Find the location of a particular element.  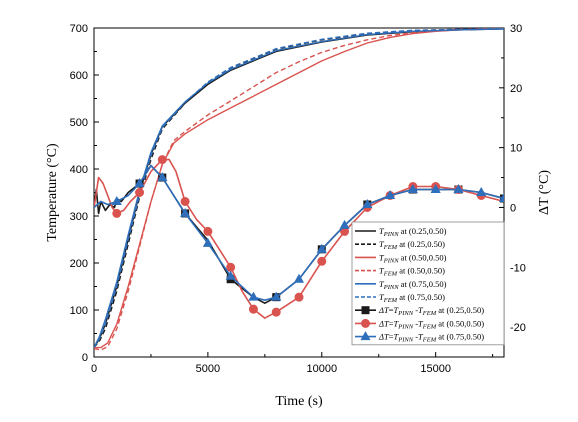

legend-entry-6: ΔT=TPINN -TFEM at (0.25,0.50) is located at coordinates (431, 311).